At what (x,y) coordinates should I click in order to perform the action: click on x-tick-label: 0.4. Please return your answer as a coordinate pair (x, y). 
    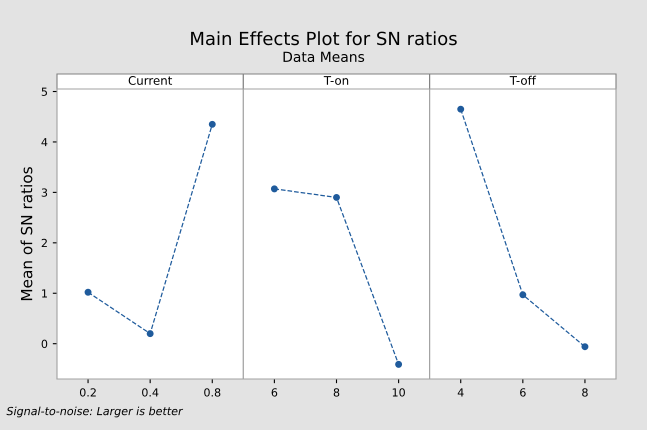
    Looking at the image, I should click on (150, 392).